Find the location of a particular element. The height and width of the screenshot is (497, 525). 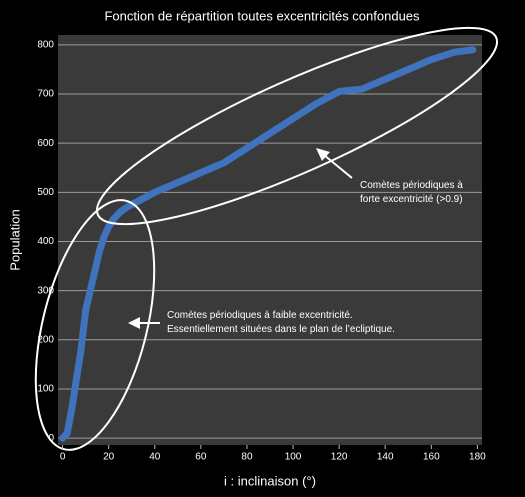

highlight-ellipse is located at coordinates (95, 325).